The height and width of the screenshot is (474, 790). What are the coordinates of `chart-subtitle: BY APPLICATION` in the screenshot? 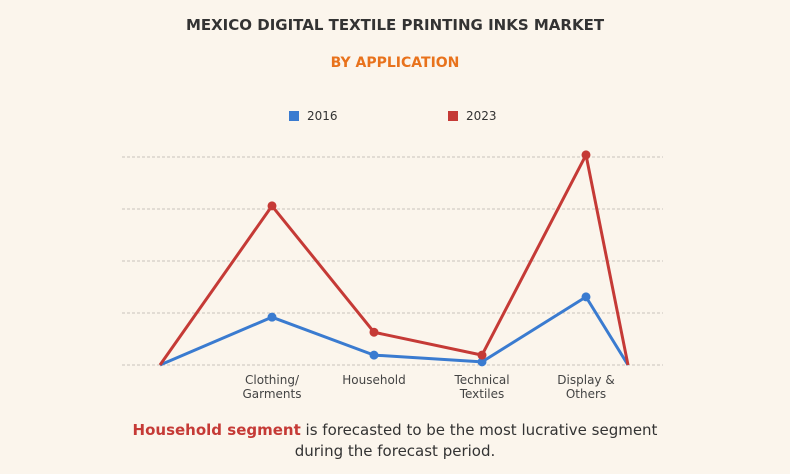 It's located at (395, 63).